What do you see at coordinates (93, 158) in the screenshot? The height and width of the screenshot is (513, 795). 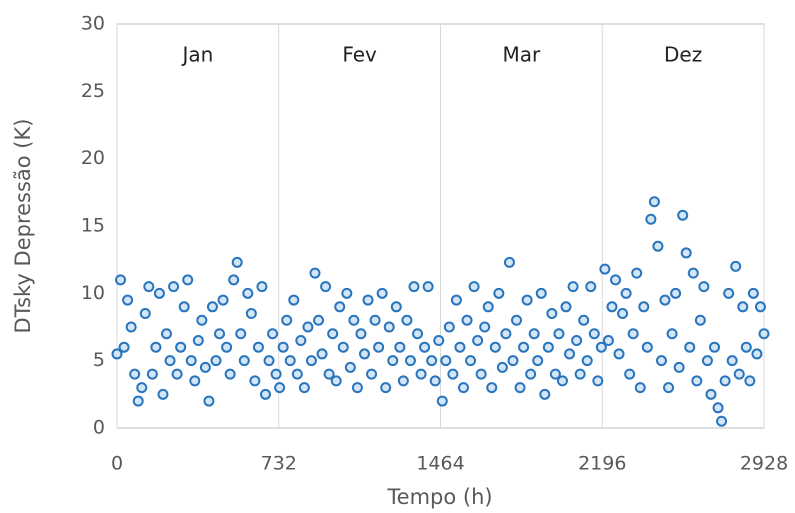 I see `y-tick-label: 20` at bounding box center [93, 158].